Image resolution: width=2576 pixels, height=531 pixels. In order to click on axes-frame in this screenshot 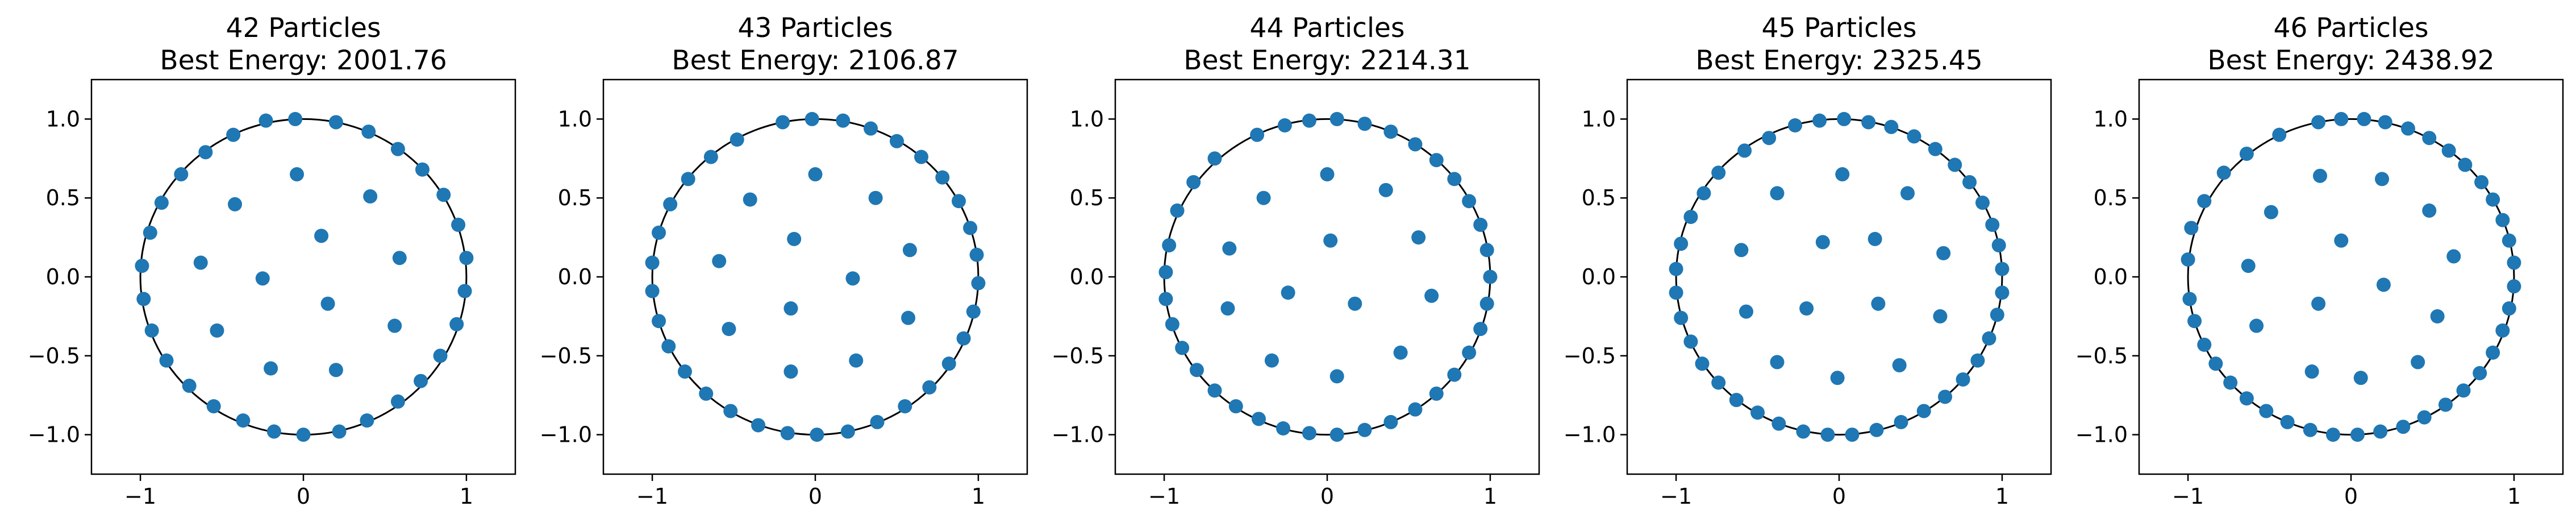, I will do `click(1327, 276)`.